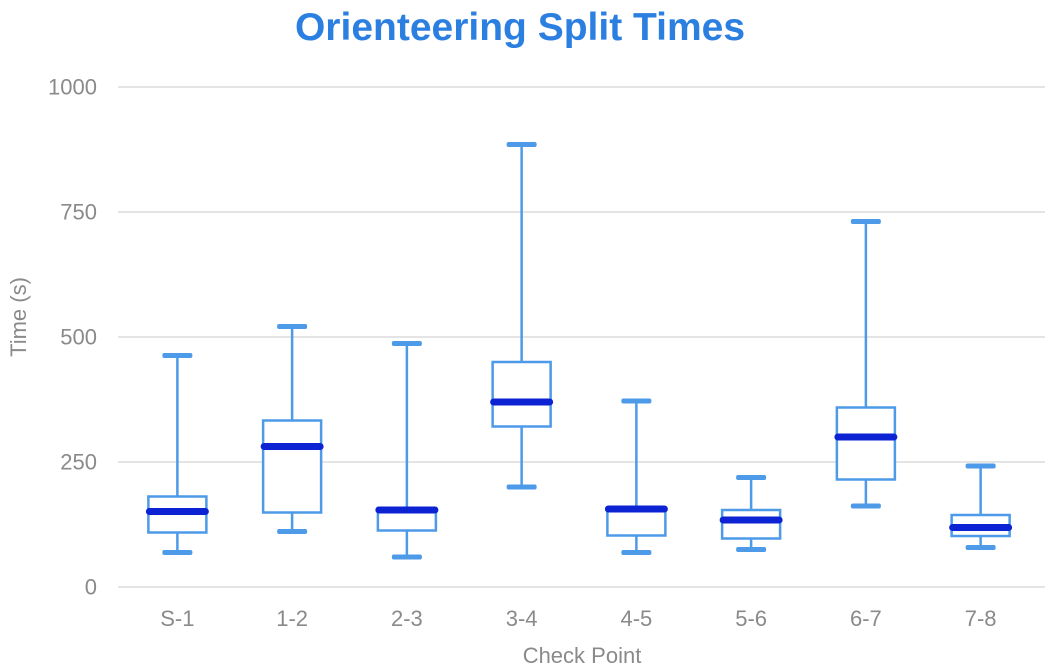  Describe the element at coordinates (72, 87) in the screenshot. I see `y-tick-label-1000: 1000` at that location.